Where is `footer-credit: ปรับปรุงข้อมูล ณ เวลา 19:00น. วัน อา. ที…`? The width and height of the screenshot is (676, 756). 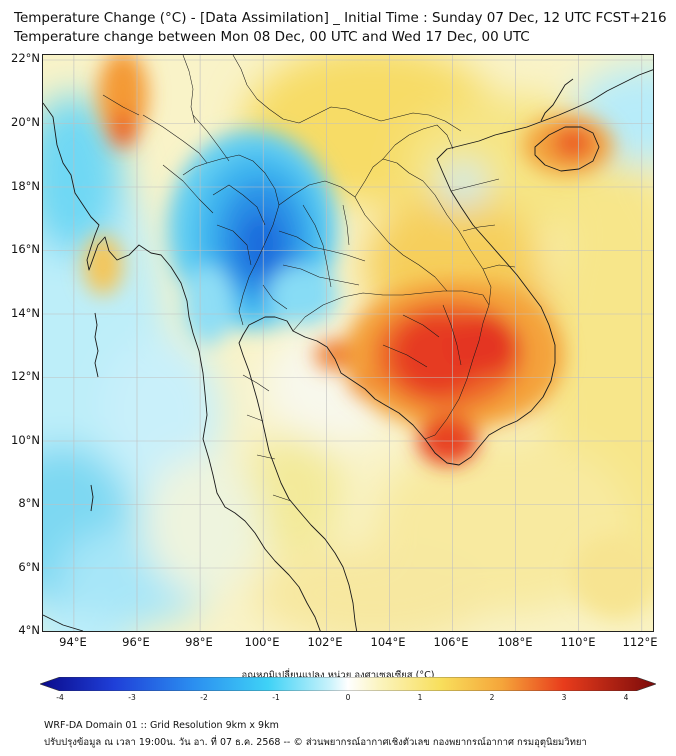
footer-credit: ปรับปรุงข้อมูล ณ เวลา 19:00น. วัน อา. ที… is located at coordinates (315, 742).